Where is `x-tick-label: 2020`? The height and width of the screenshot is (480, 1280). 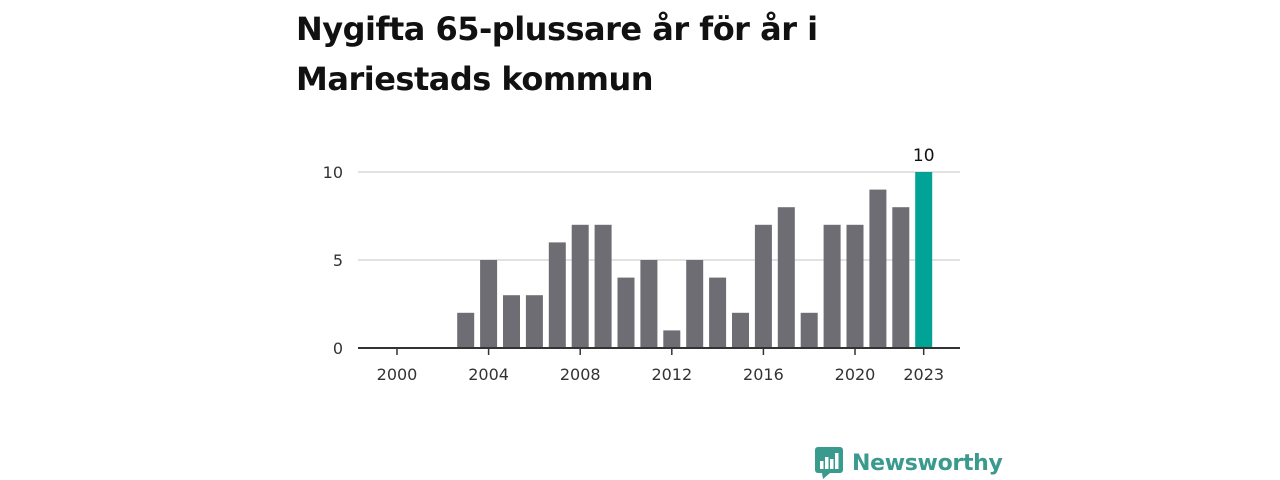
x-tick-label: 2020 is located at coordinates (855, 374).